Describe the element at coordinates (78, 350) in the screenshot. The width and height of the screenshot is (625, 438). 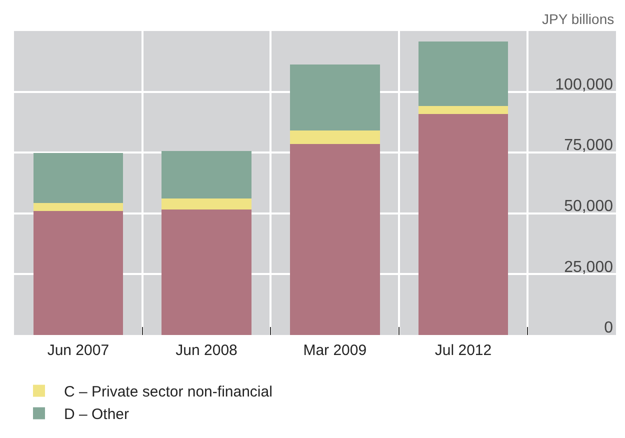
I see `x-tick-label: Jun 2007` at that location.